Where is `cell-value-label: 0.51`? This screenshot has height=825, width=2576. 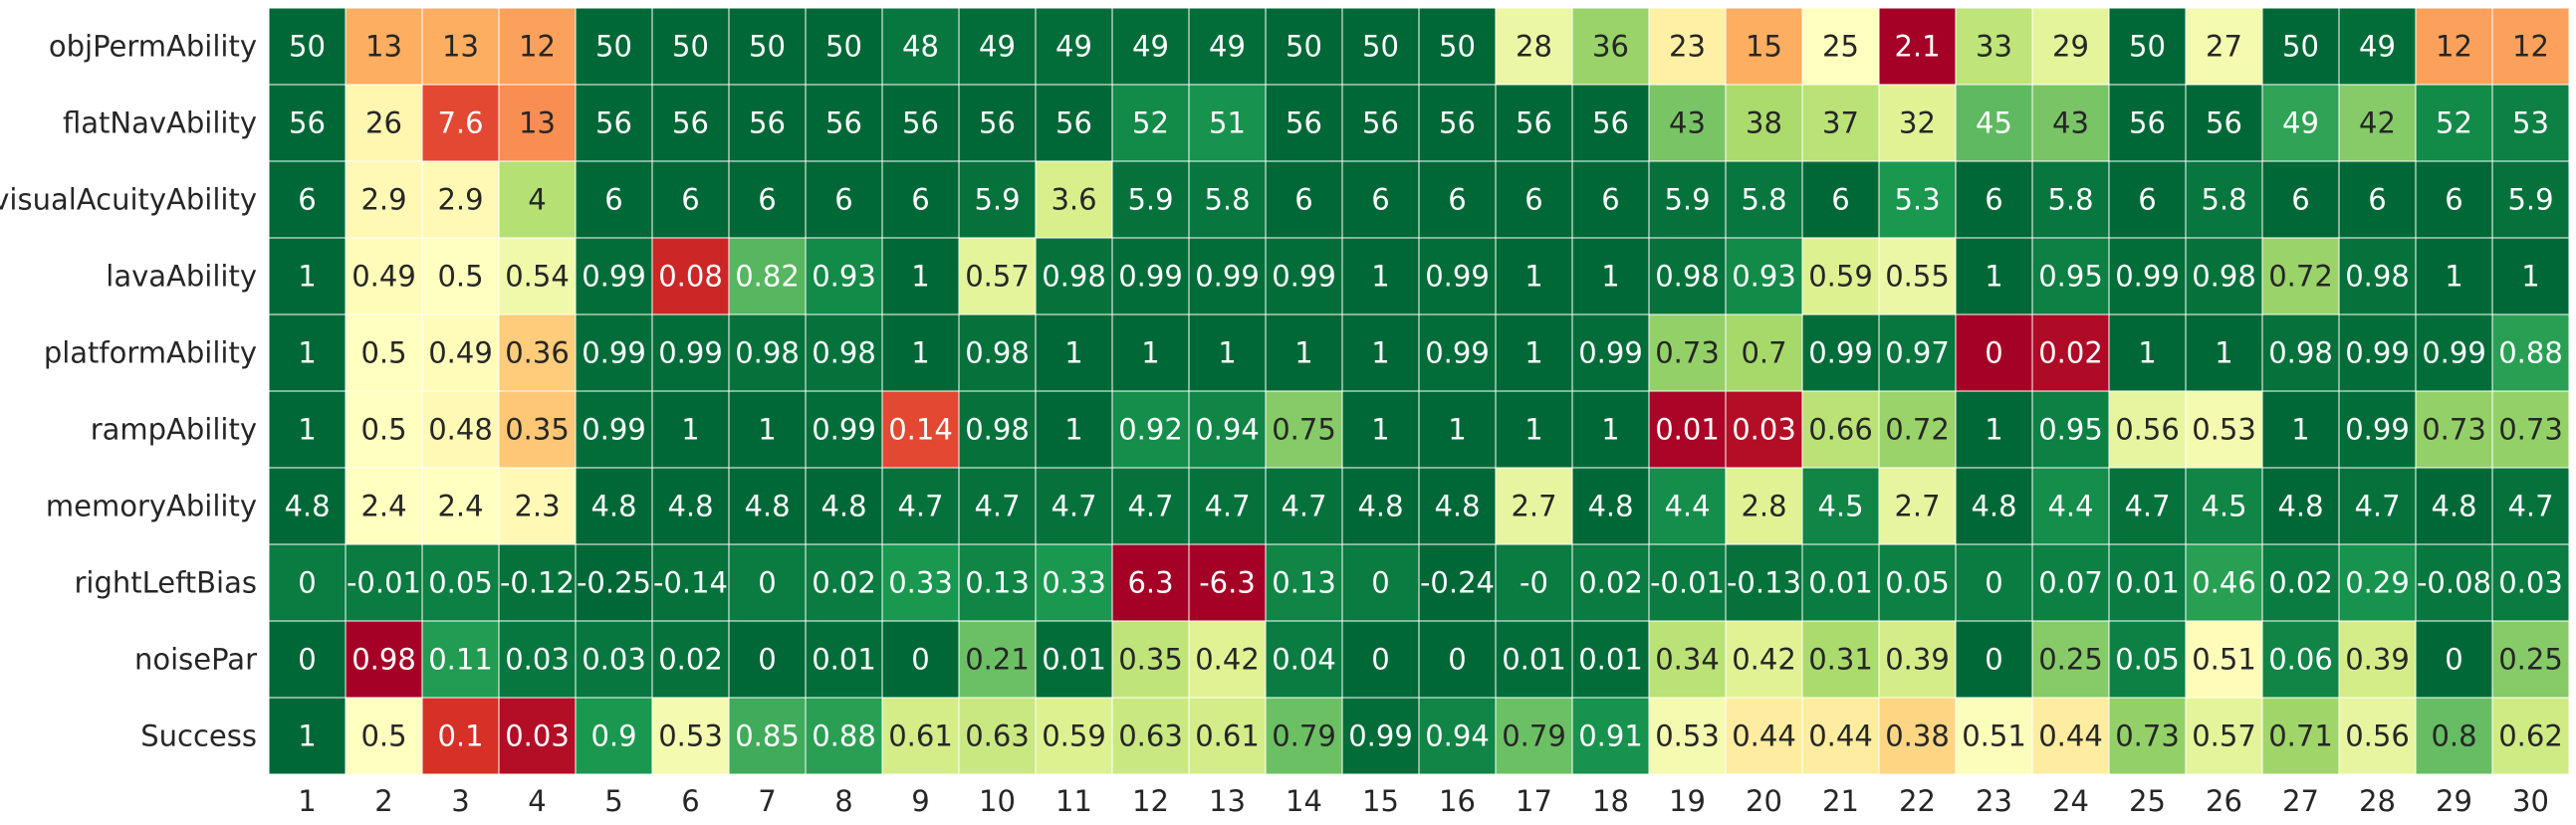 cell-value-label: 0.51 is located at coordinates (1994, 736).